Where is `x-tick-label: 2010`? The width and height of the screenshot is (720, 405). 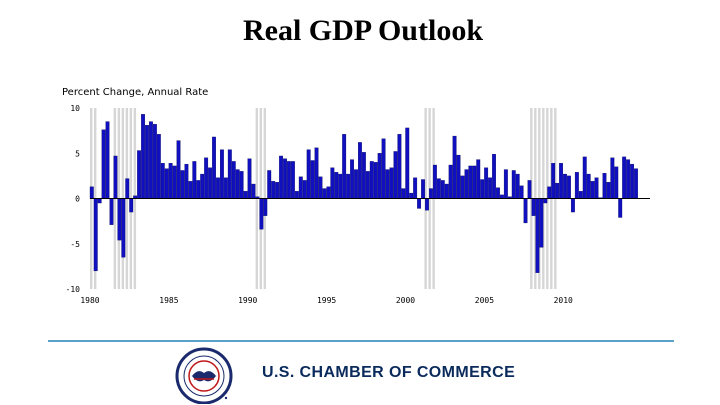
x-tick-label: 2010 is located at coordinates (563, 300).